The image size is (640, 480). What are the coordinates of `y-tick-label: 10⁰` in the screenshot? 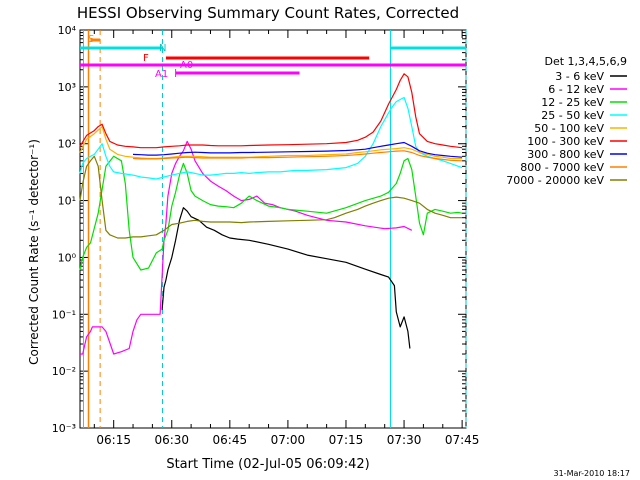 It's located at (67, 257).